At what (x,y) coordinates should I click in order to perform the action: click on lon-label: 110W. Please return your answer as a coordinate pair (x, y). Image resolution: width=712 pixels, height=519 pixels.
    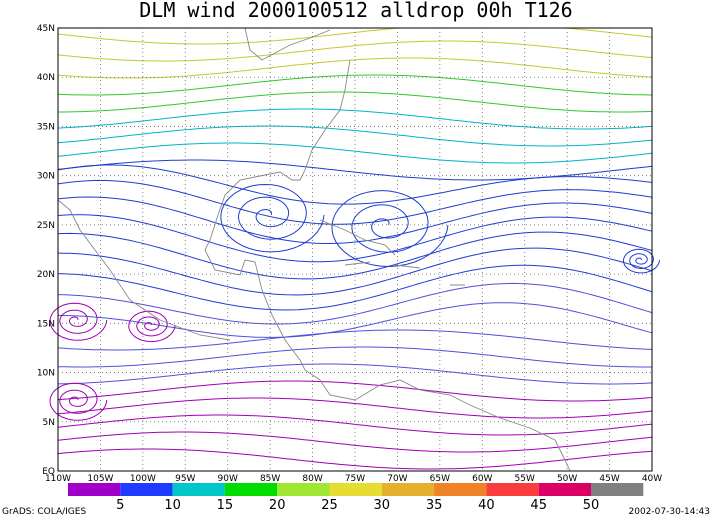
    Looking at the image, I should click on (58, 479).